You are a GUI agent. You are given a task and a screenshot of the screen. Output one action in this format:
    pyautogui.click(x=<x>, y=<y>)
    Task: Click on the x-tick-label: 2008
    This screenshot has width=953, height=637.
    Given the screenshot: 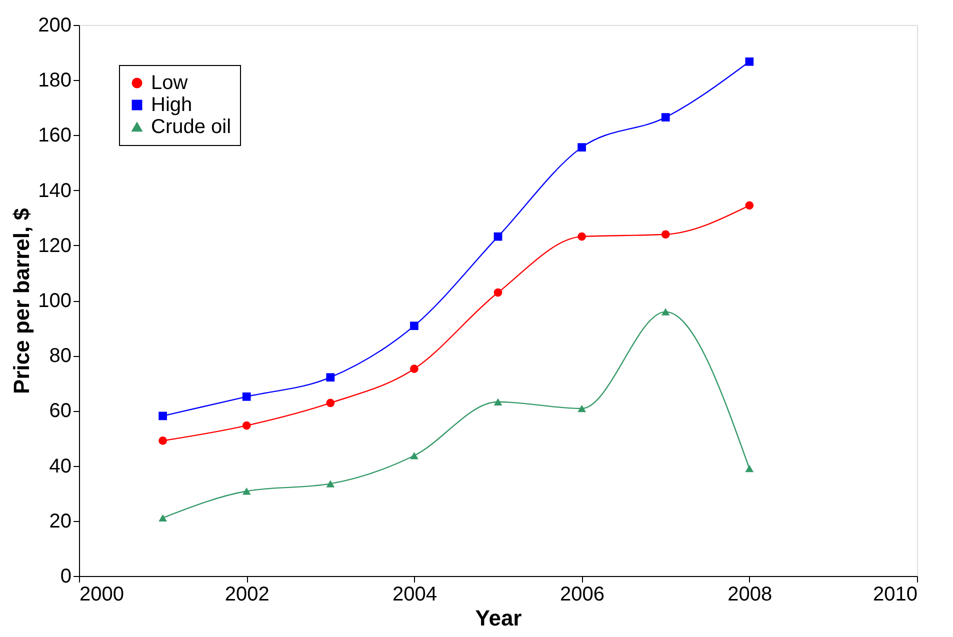 What is the action you would take?
    pyautogui.click(x=750, y=595)
    